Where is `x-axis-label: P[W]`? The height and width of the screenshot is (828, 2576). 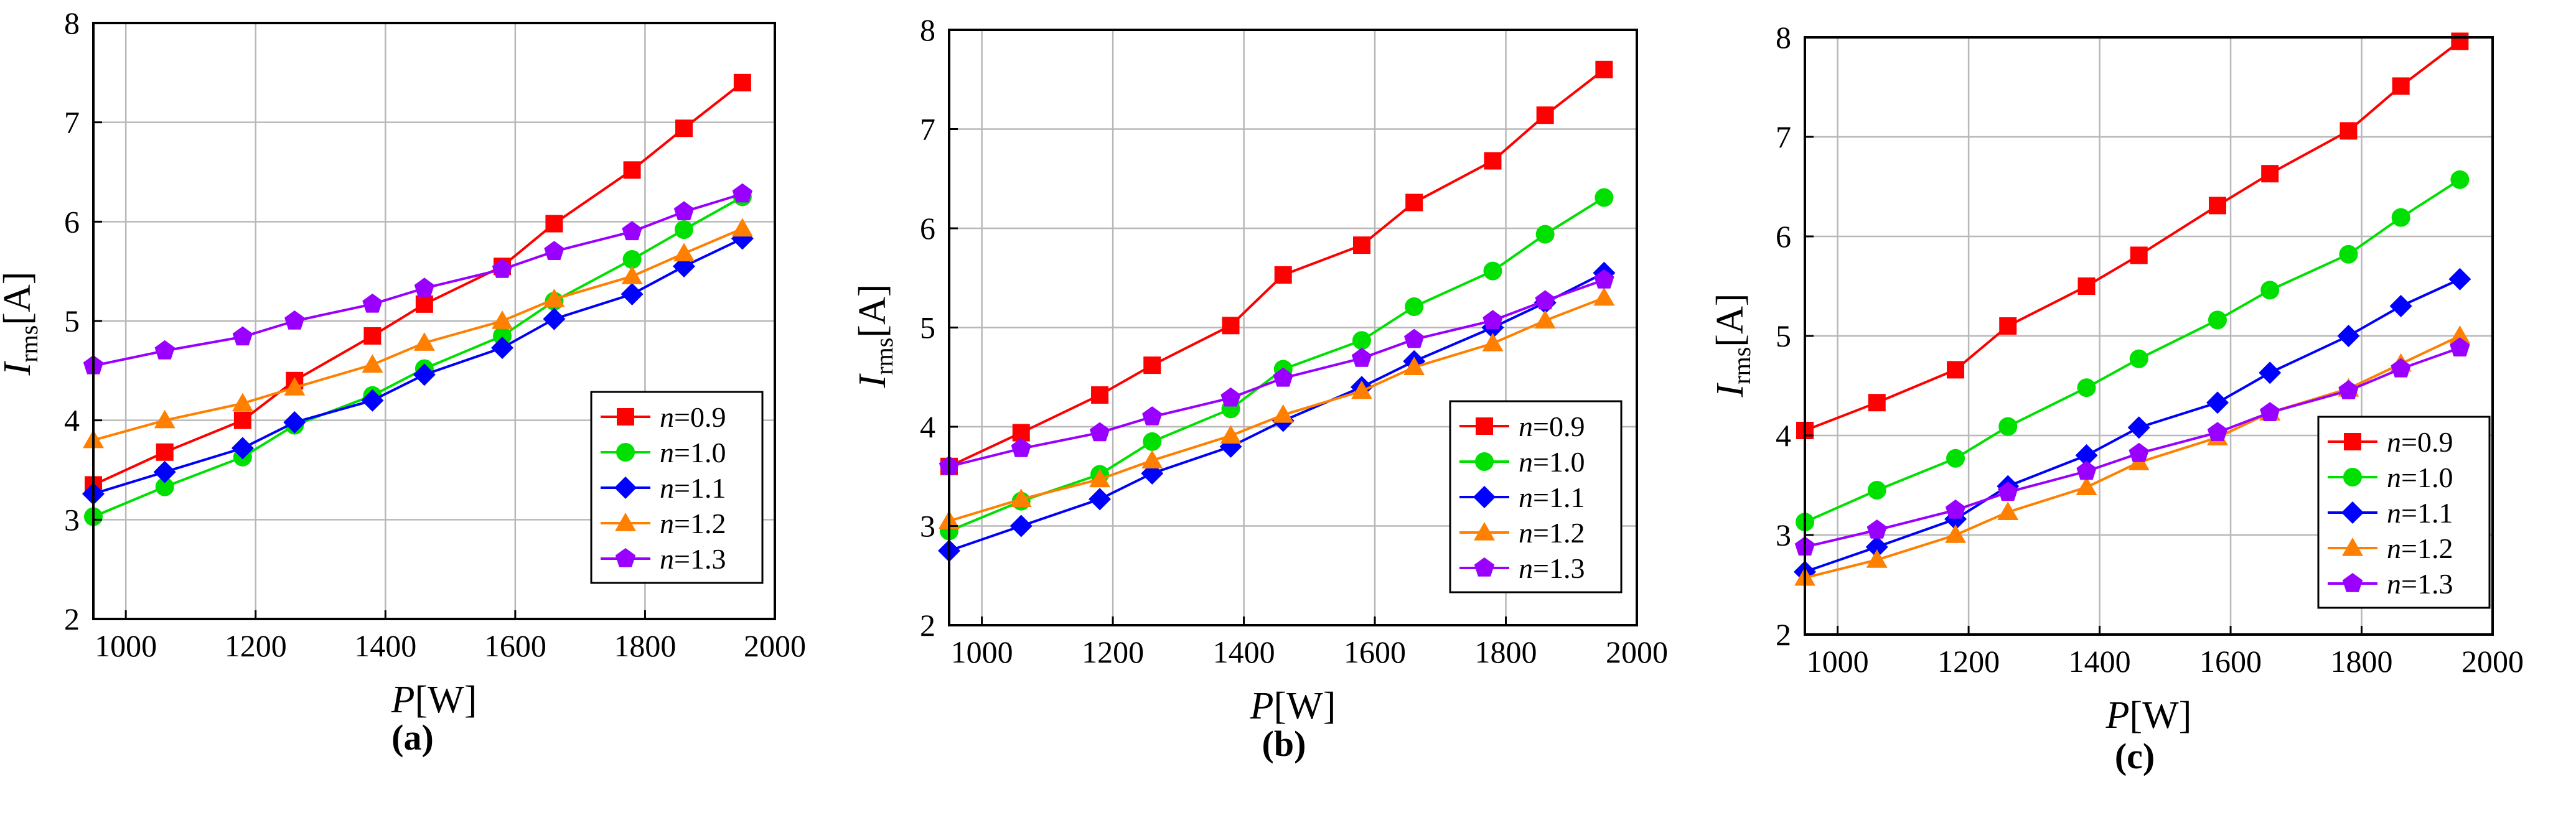
x-axis-label: P[W] is located at coordinates (434, 700).